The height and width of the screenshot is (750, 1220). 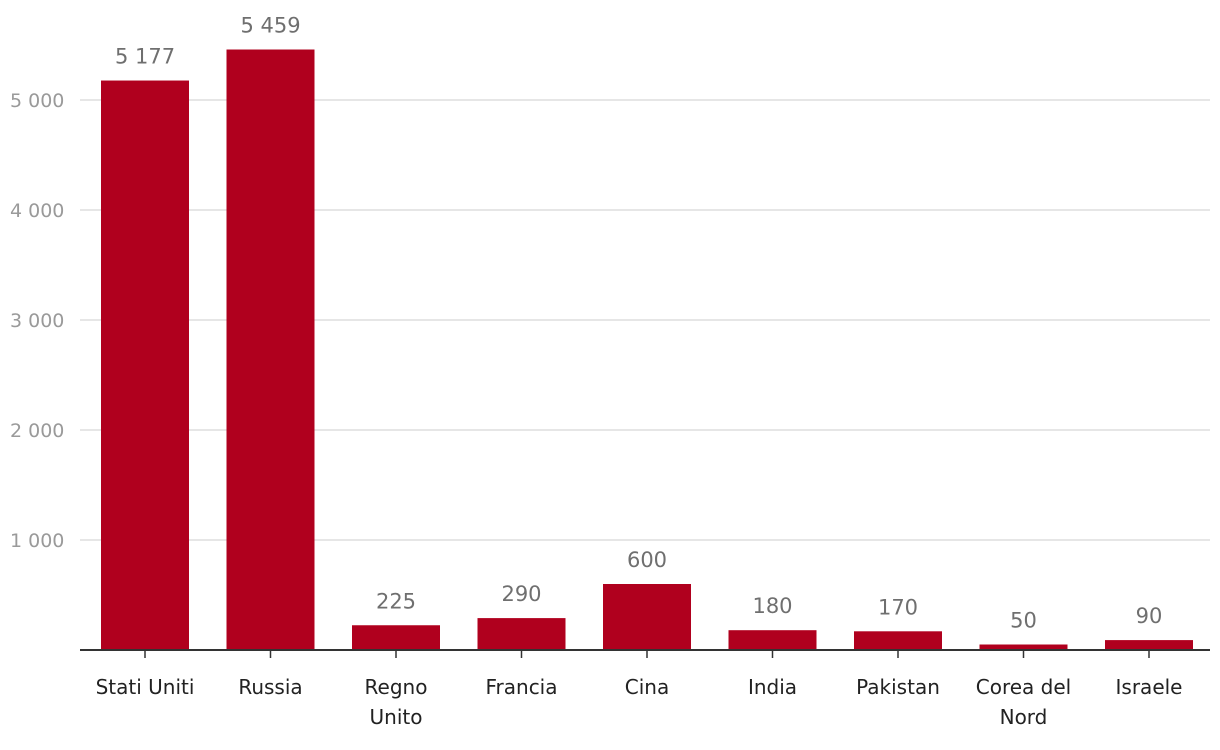 I want to click on y-tick-label: 5 000, so click(x=37, y=101).